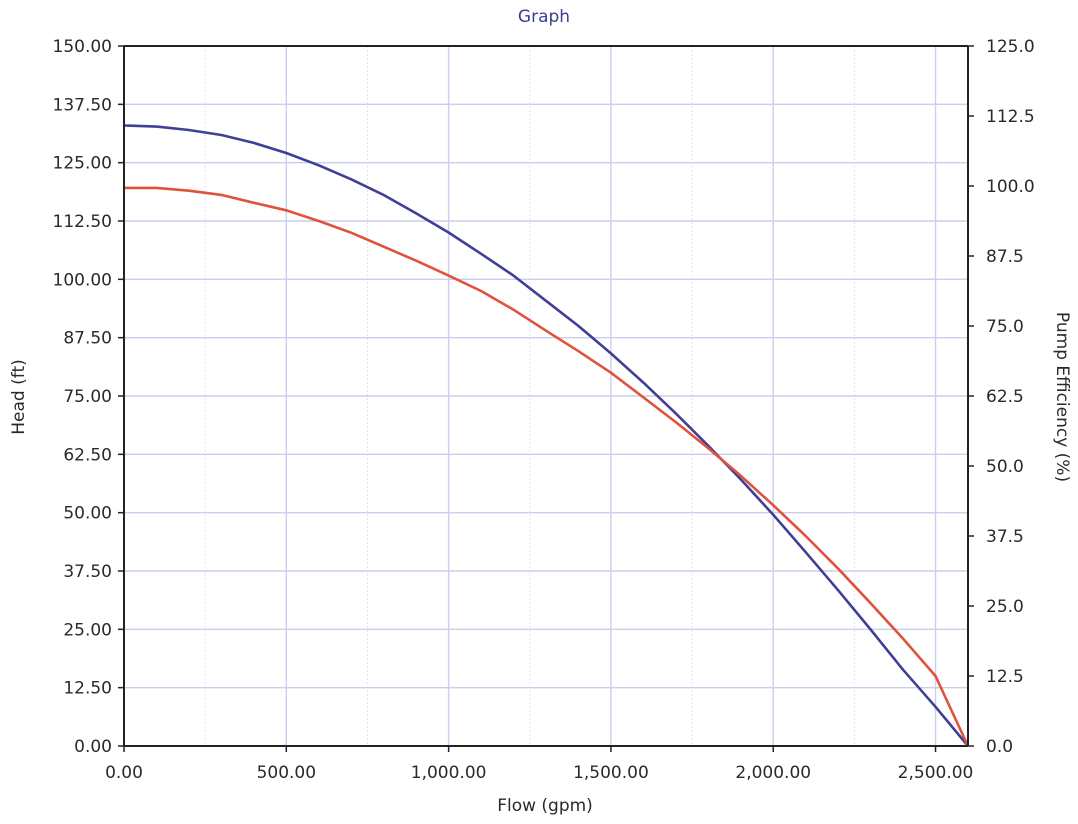  I want to click on x-tick-label: 2,500.00, so click(936, 773).